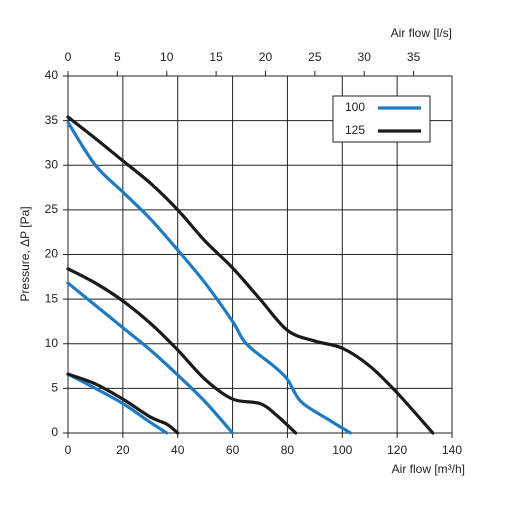 The height and width of the screenshot is (512, 512). I want to click on y-tick-label: 25, so click(52, 209).